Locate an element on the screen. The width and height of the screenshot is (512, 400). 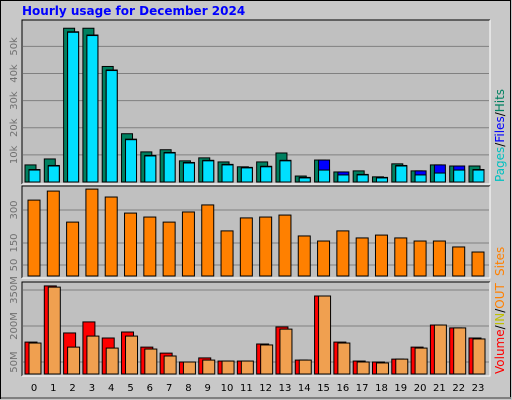
x-tick-label: 10 is located at coordinates (227, 388).